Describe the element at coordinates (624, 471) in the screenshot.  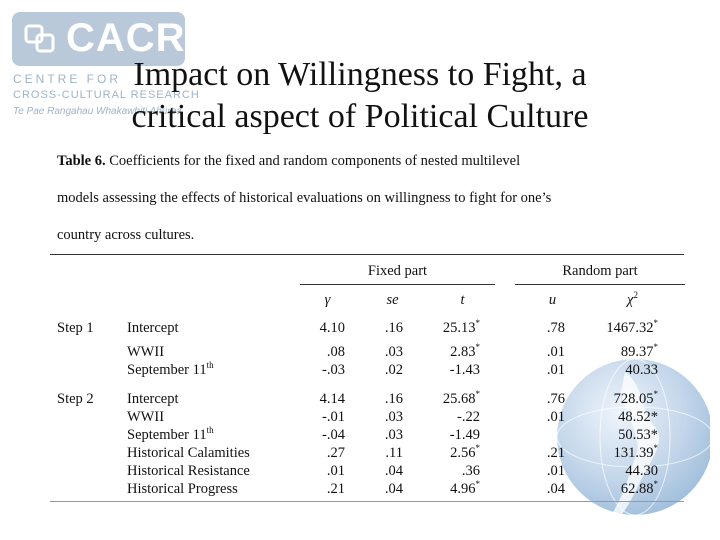
I see `chi-square-value: 44.30` at that location.